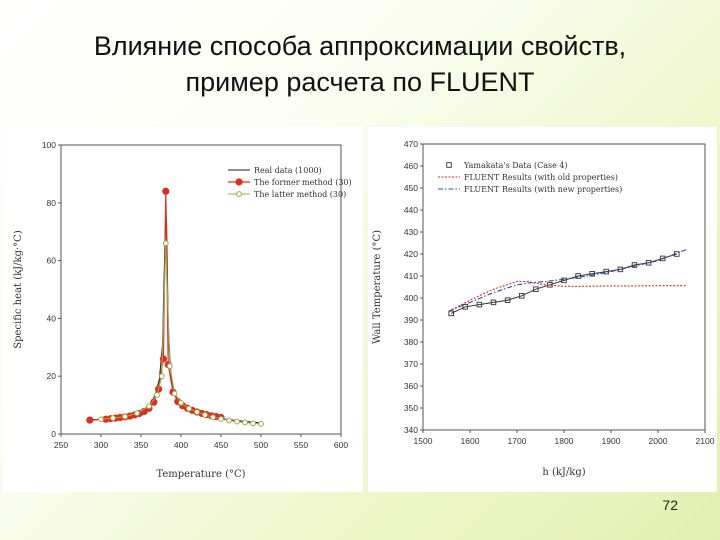 This screenshot has width=720, height=540. What do you see at coordinates (300, 194) in the screenshot?
I see `legend-entry: The latter method (30)` at bounding box center [300, 194].